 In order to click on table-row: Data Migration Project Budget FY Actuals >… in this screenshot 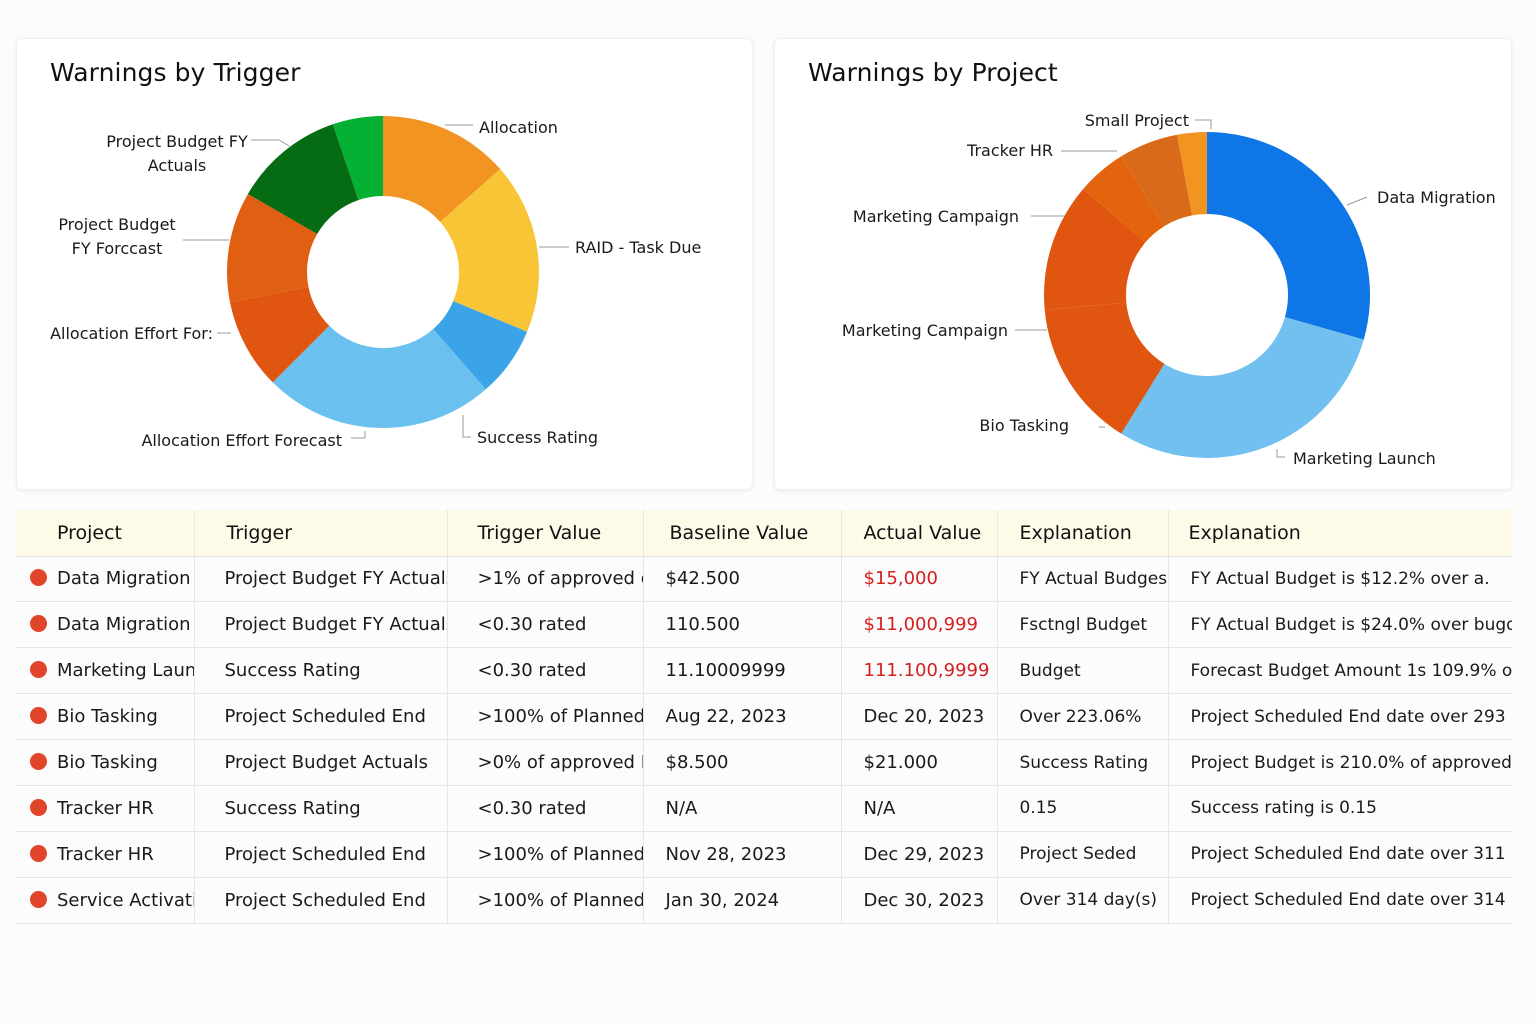, I will do `click(764, 579)`.